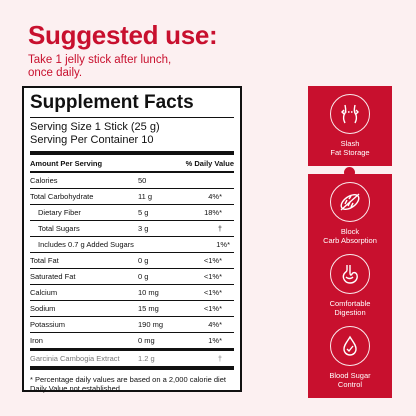 The height and width of the screenshot is (416, 416). Describe the element at coordinates (350, 308) in the screenshot. I see `benefit-label: Comfortable Digestion` at that location.